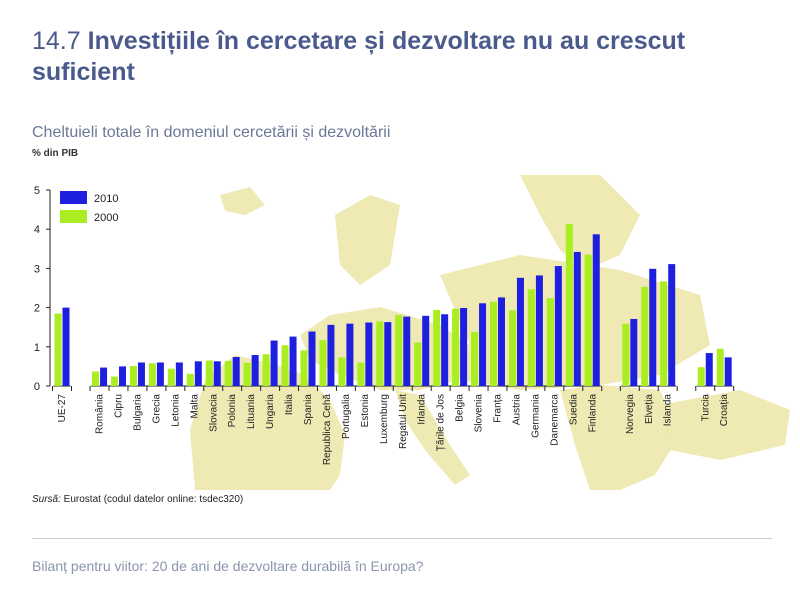  I want to click on legend-label-2010: 2010, so click(106, 199).